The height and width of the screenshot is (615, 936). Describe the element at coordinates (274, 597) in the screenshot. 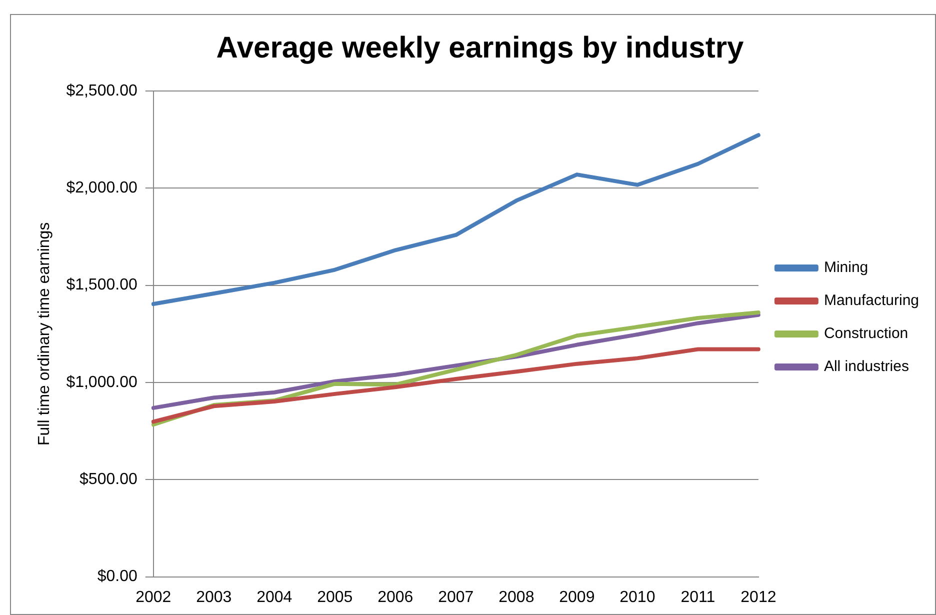

I see `x-tick-label: 2004` at that location.